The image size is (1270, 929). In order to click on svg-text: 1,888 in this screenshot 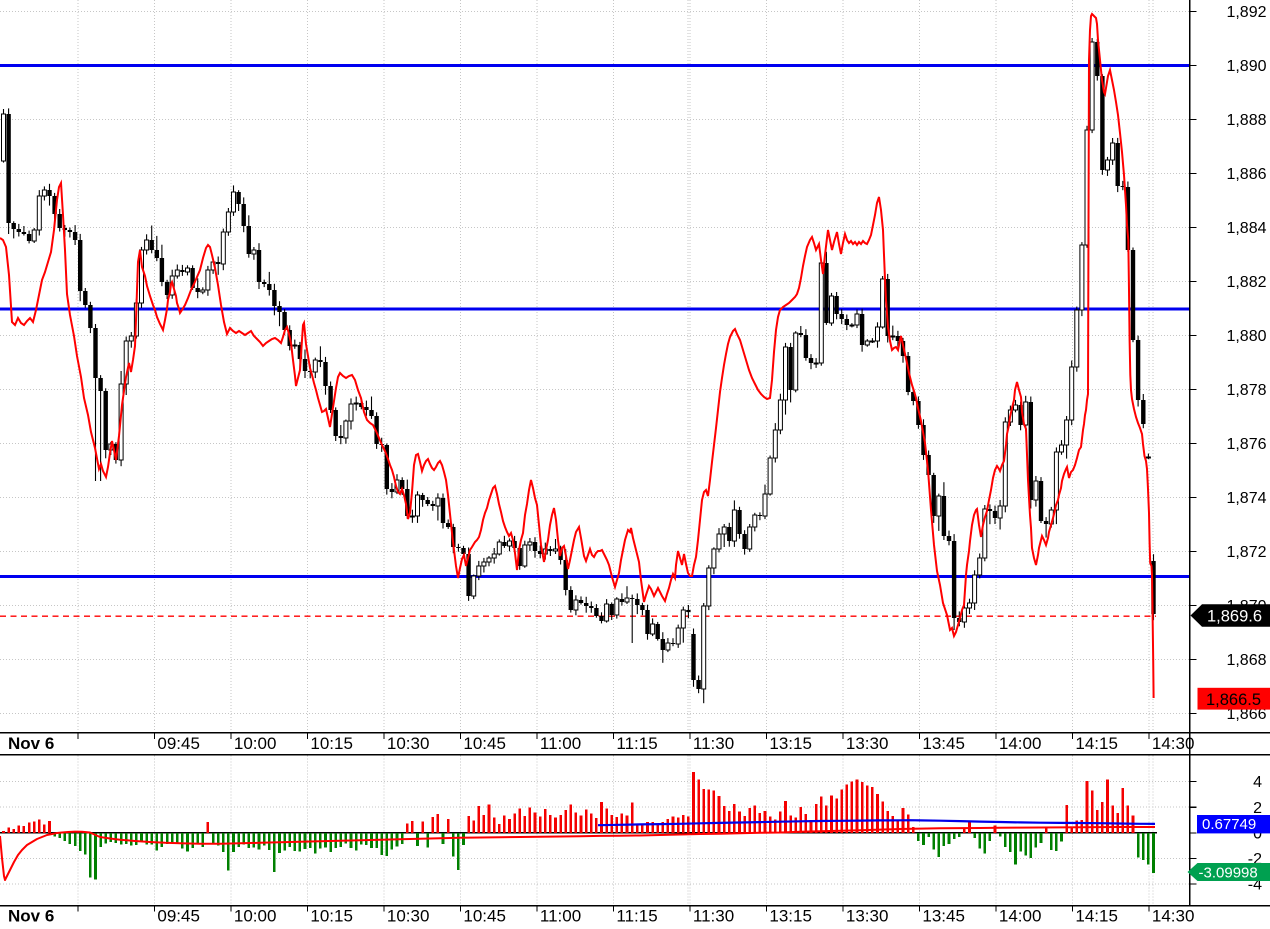, I will do `click(1246, 120)`.